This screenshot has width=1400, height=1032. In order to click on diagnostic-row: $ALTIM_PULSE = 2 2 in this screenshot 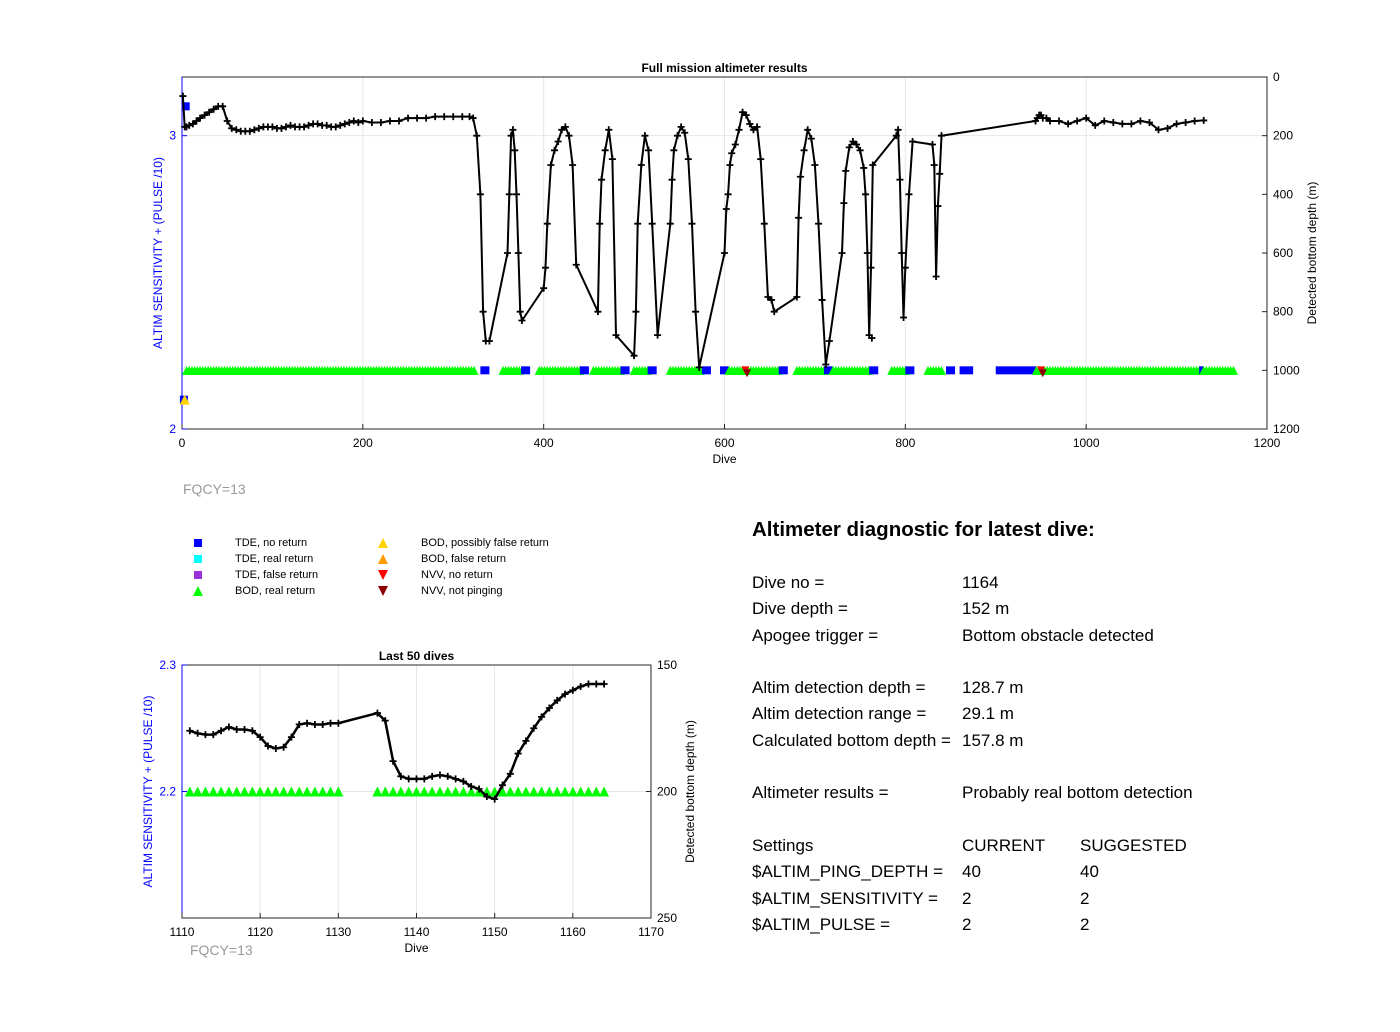, I will do `click(1072, 925)`.